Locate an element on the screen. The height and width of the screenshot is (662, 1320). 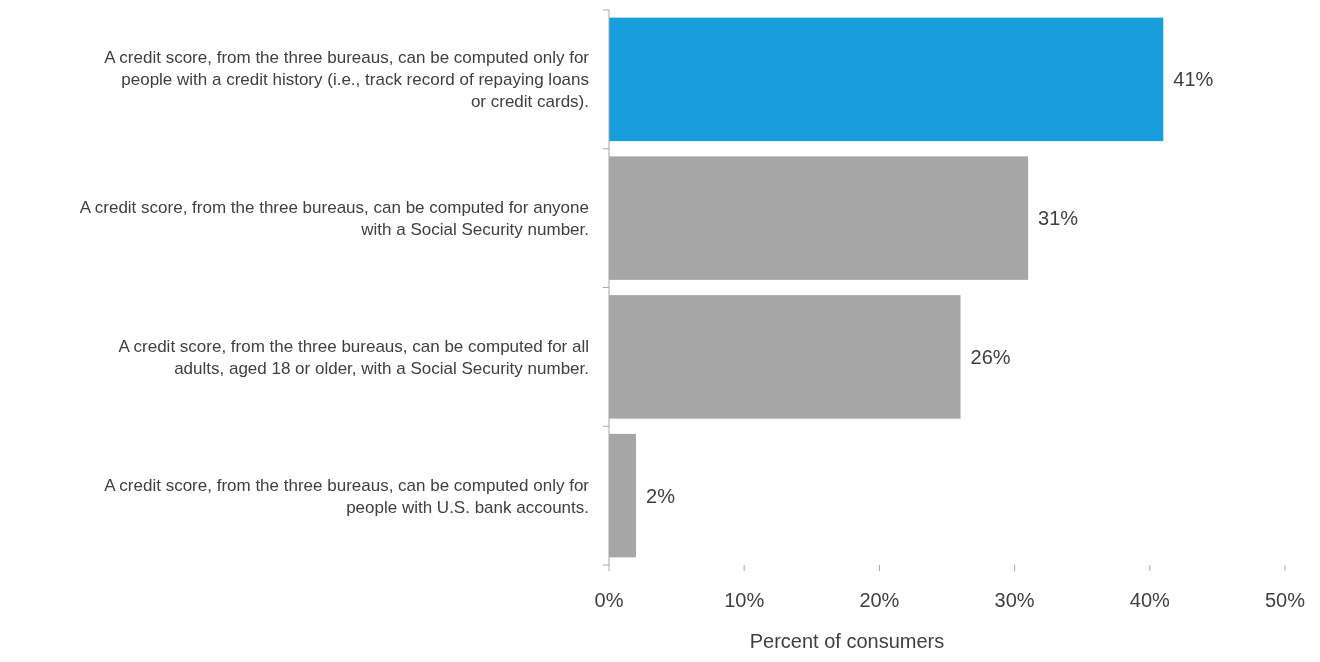
x-axis-title: Percent of consumers is located at coordinates (847, 641).